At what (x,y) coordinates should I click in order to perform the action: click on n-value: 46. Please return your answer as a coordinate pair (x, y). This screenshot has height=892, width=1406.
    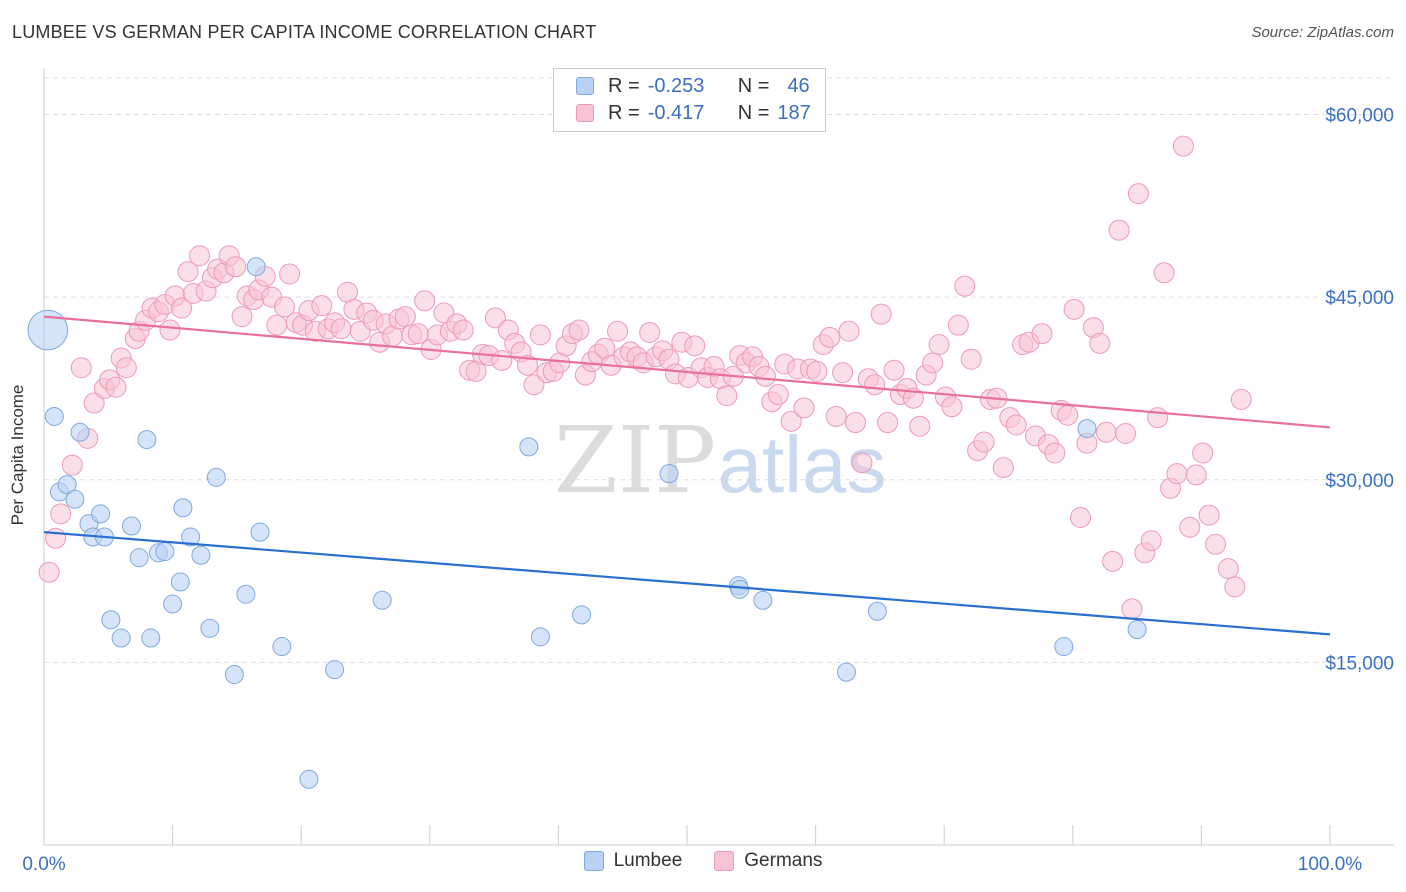
    Looking at the image, I should click on (798, 85).